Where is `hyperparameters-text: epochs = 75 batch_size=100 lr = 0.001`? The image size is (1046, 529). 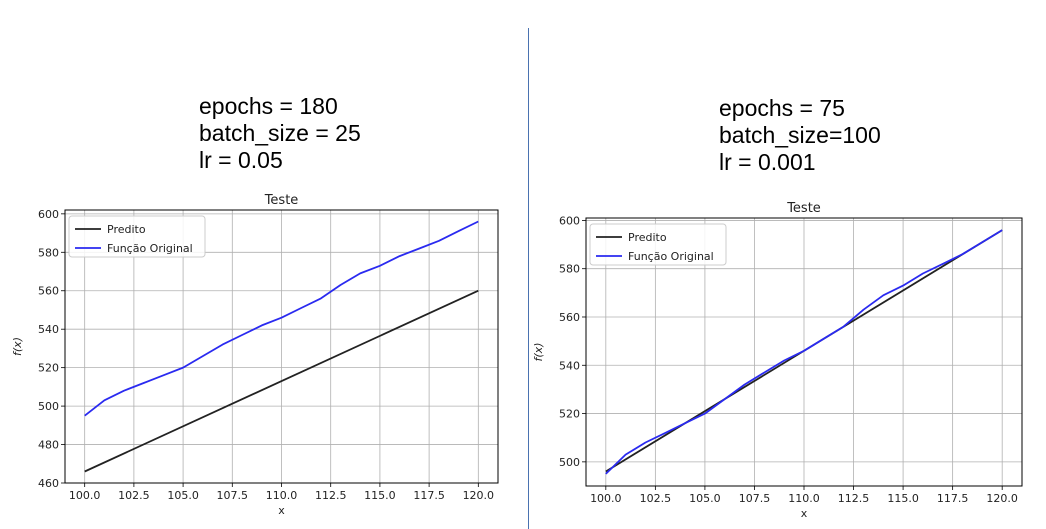 hyperparameters-text: epochs = 75 batch_size=100 lr = 0.001 is located at coordinates (800, 135).